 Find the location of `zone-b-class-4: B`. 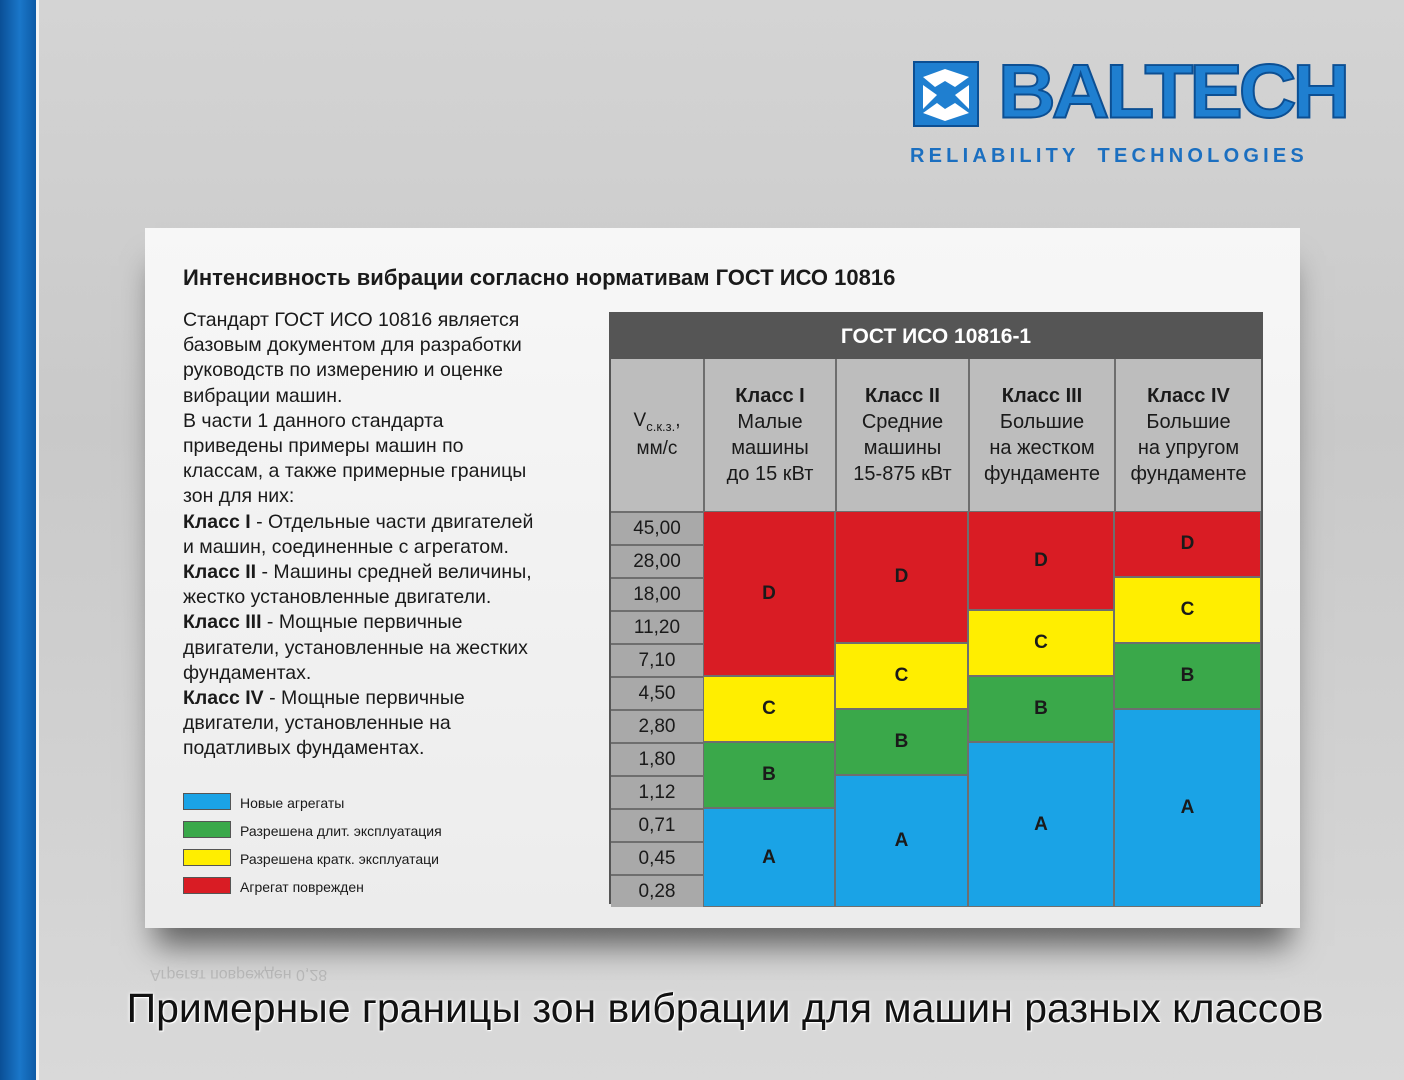

zone-b-class-4: B is located at coordinates (1187, 676).